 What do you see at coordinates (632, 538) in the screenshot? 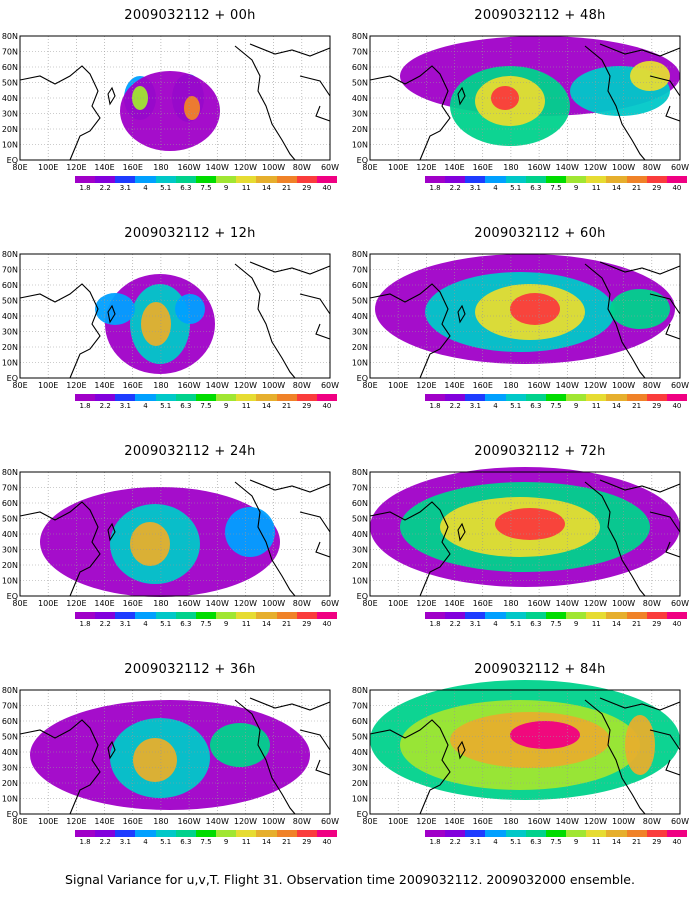
I see `north-america-coastline` at bounding box center [632, 538].